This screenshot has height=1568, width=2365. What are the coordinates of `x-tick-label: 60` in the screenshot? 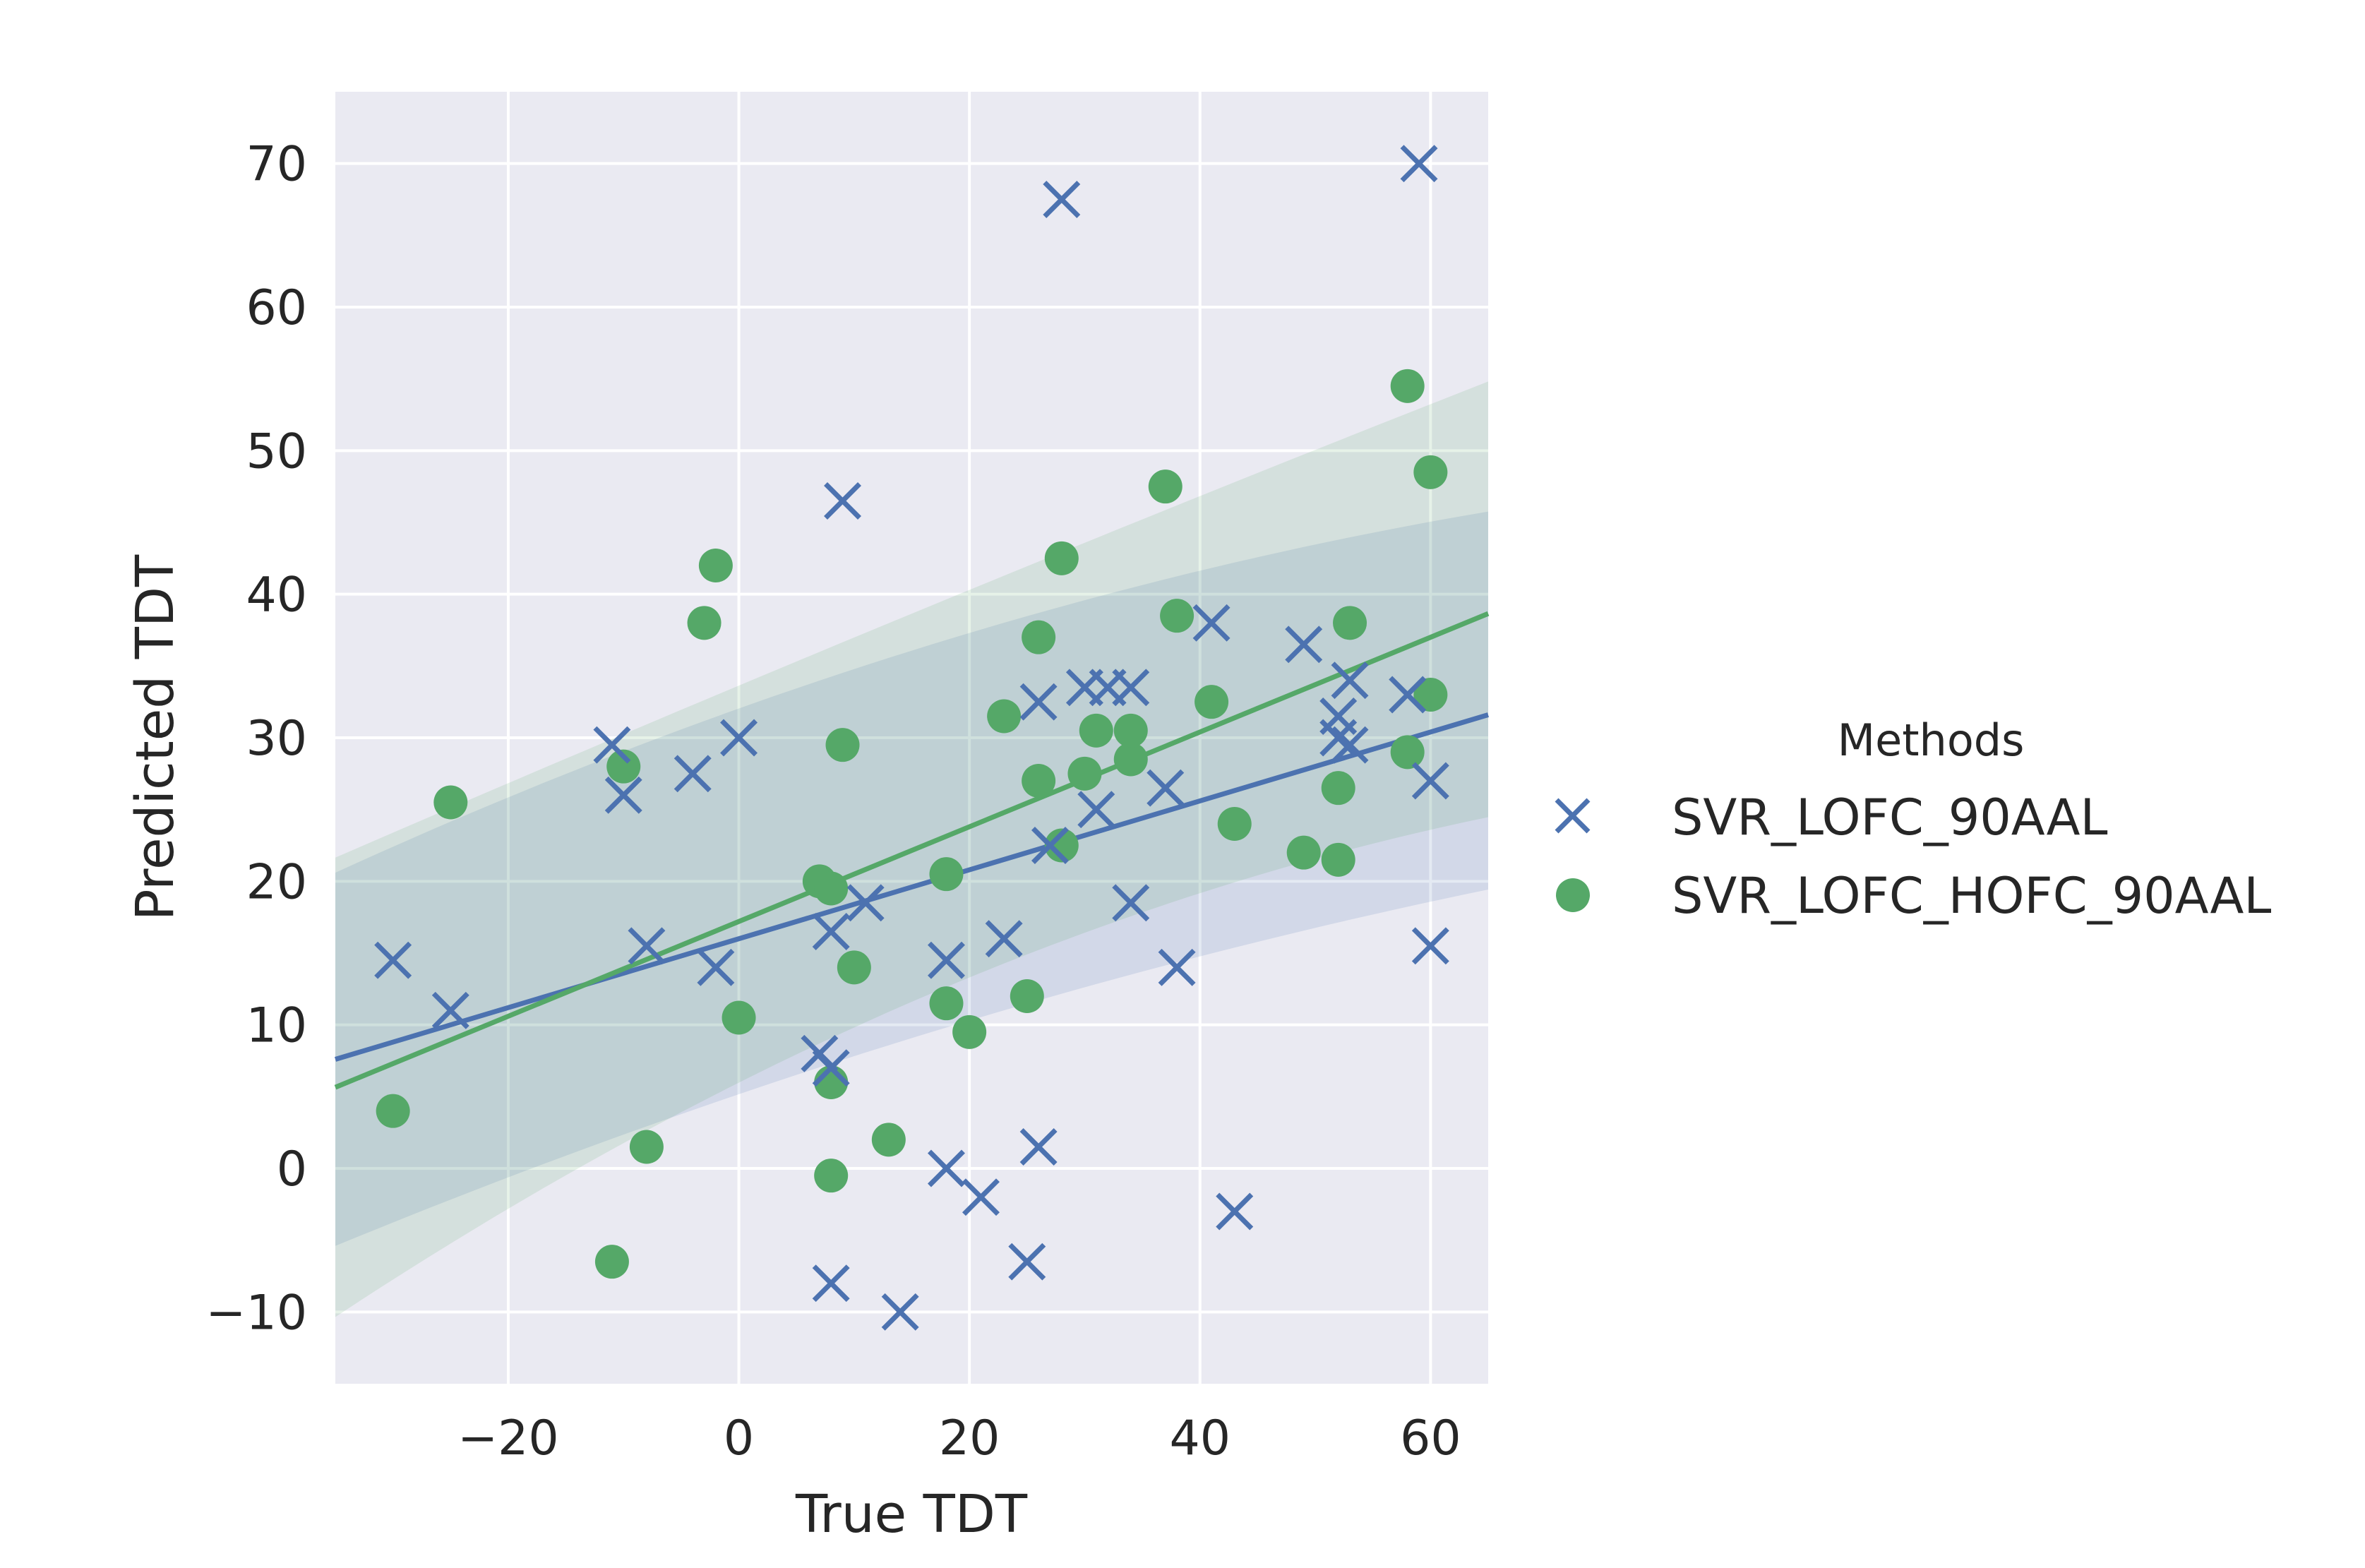 It's located at (1430, 1438).